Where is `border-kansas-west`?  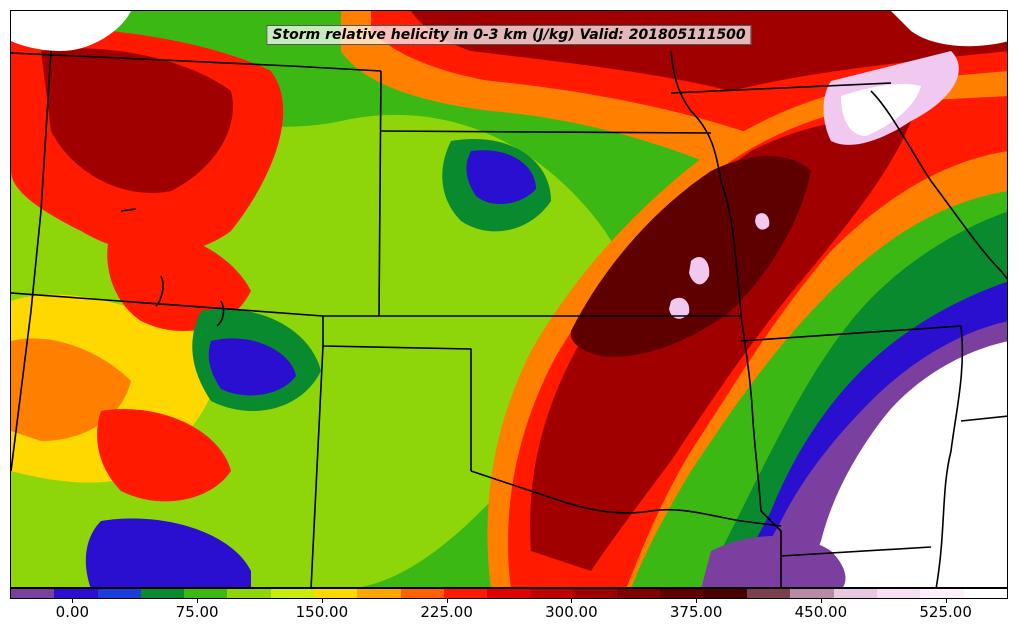 border-kansas-west is located at coordinates (380, 193).